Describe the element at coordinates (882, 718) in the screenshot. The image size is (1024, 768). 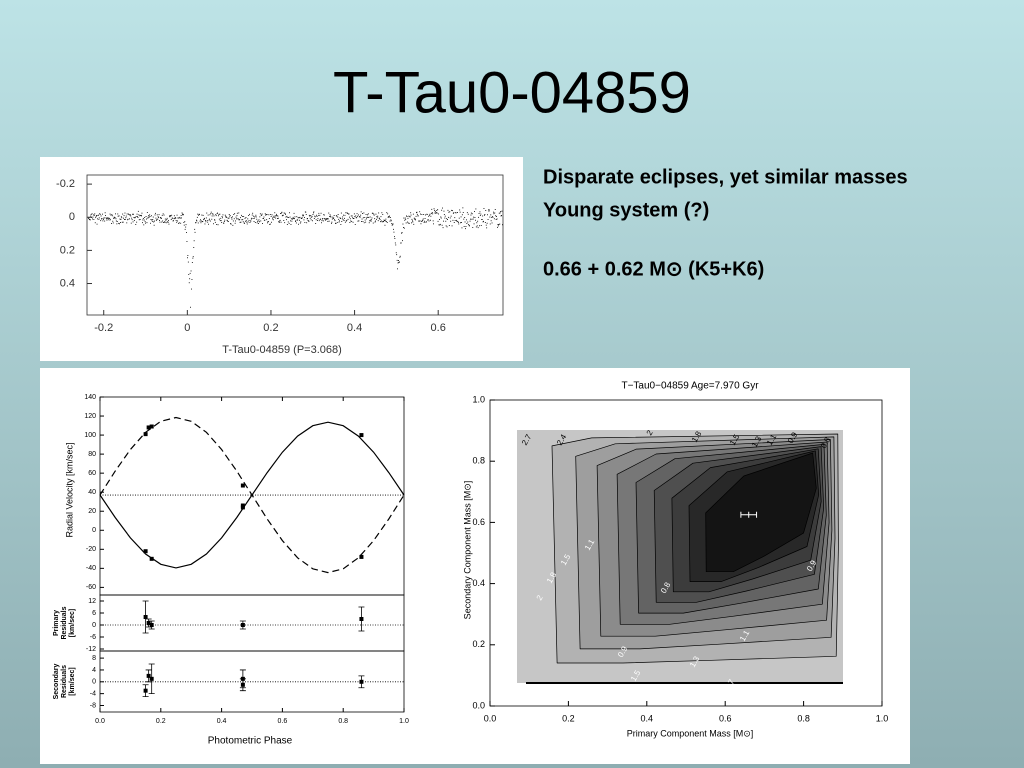
I see `x-tick-label: 1.0` at that location.